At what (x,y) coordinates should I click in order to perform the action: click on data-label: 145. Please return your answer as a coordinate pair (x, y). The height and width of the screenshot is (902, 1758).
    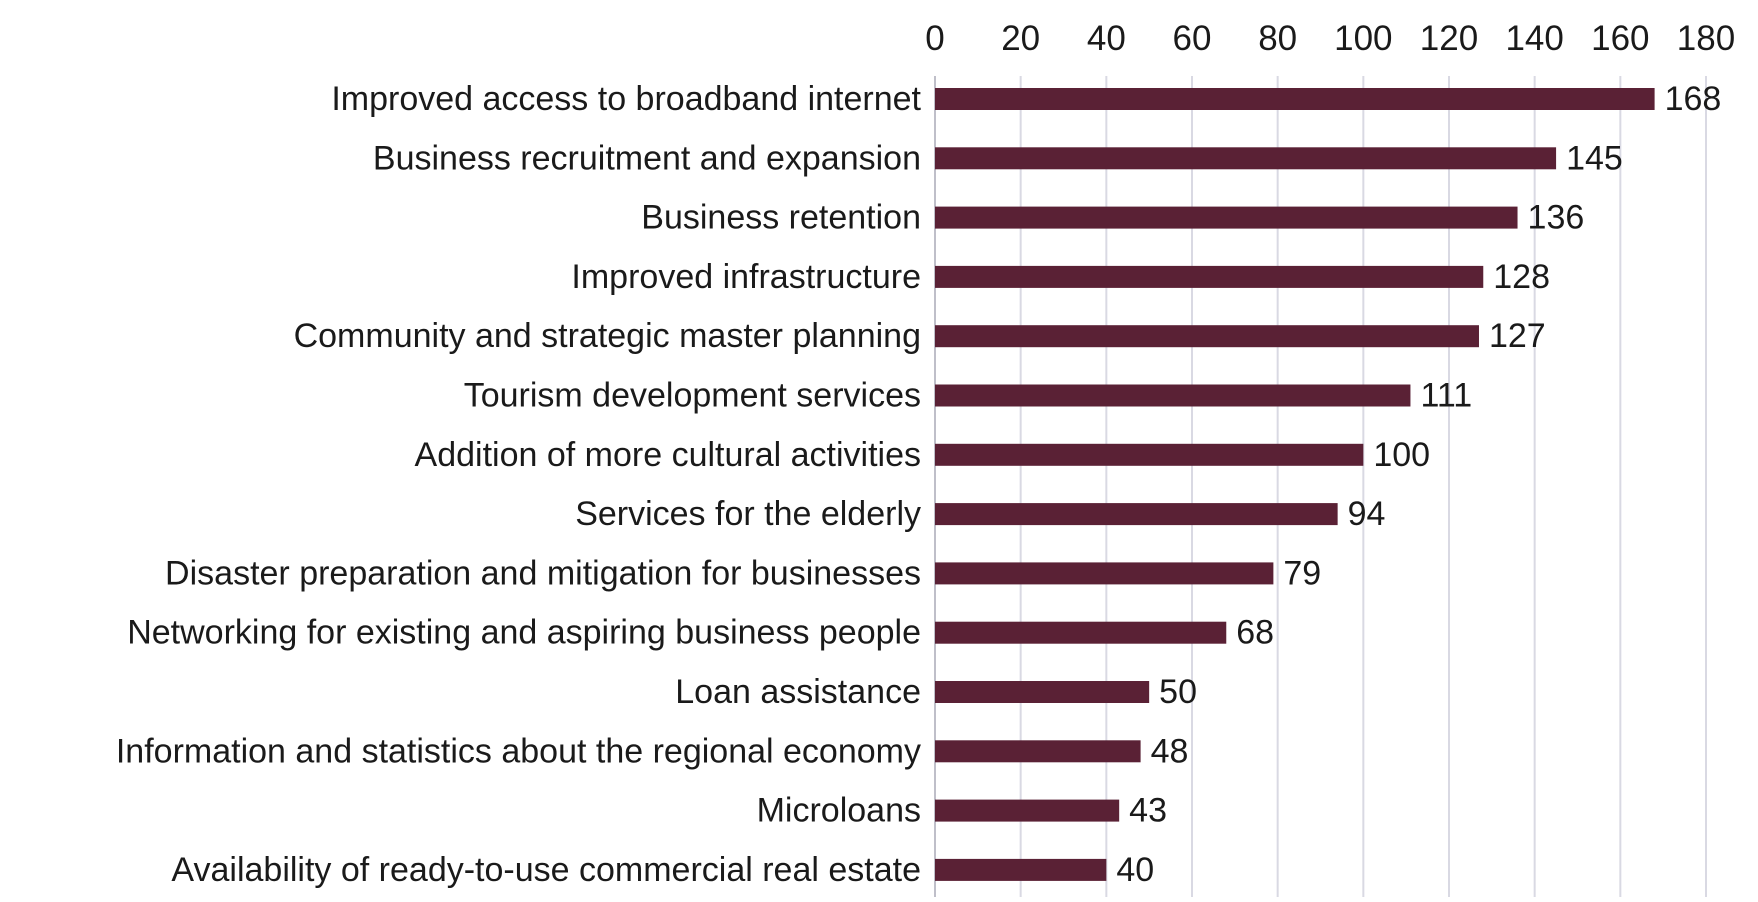
    Looking at the image, I should click on (1594, 158).